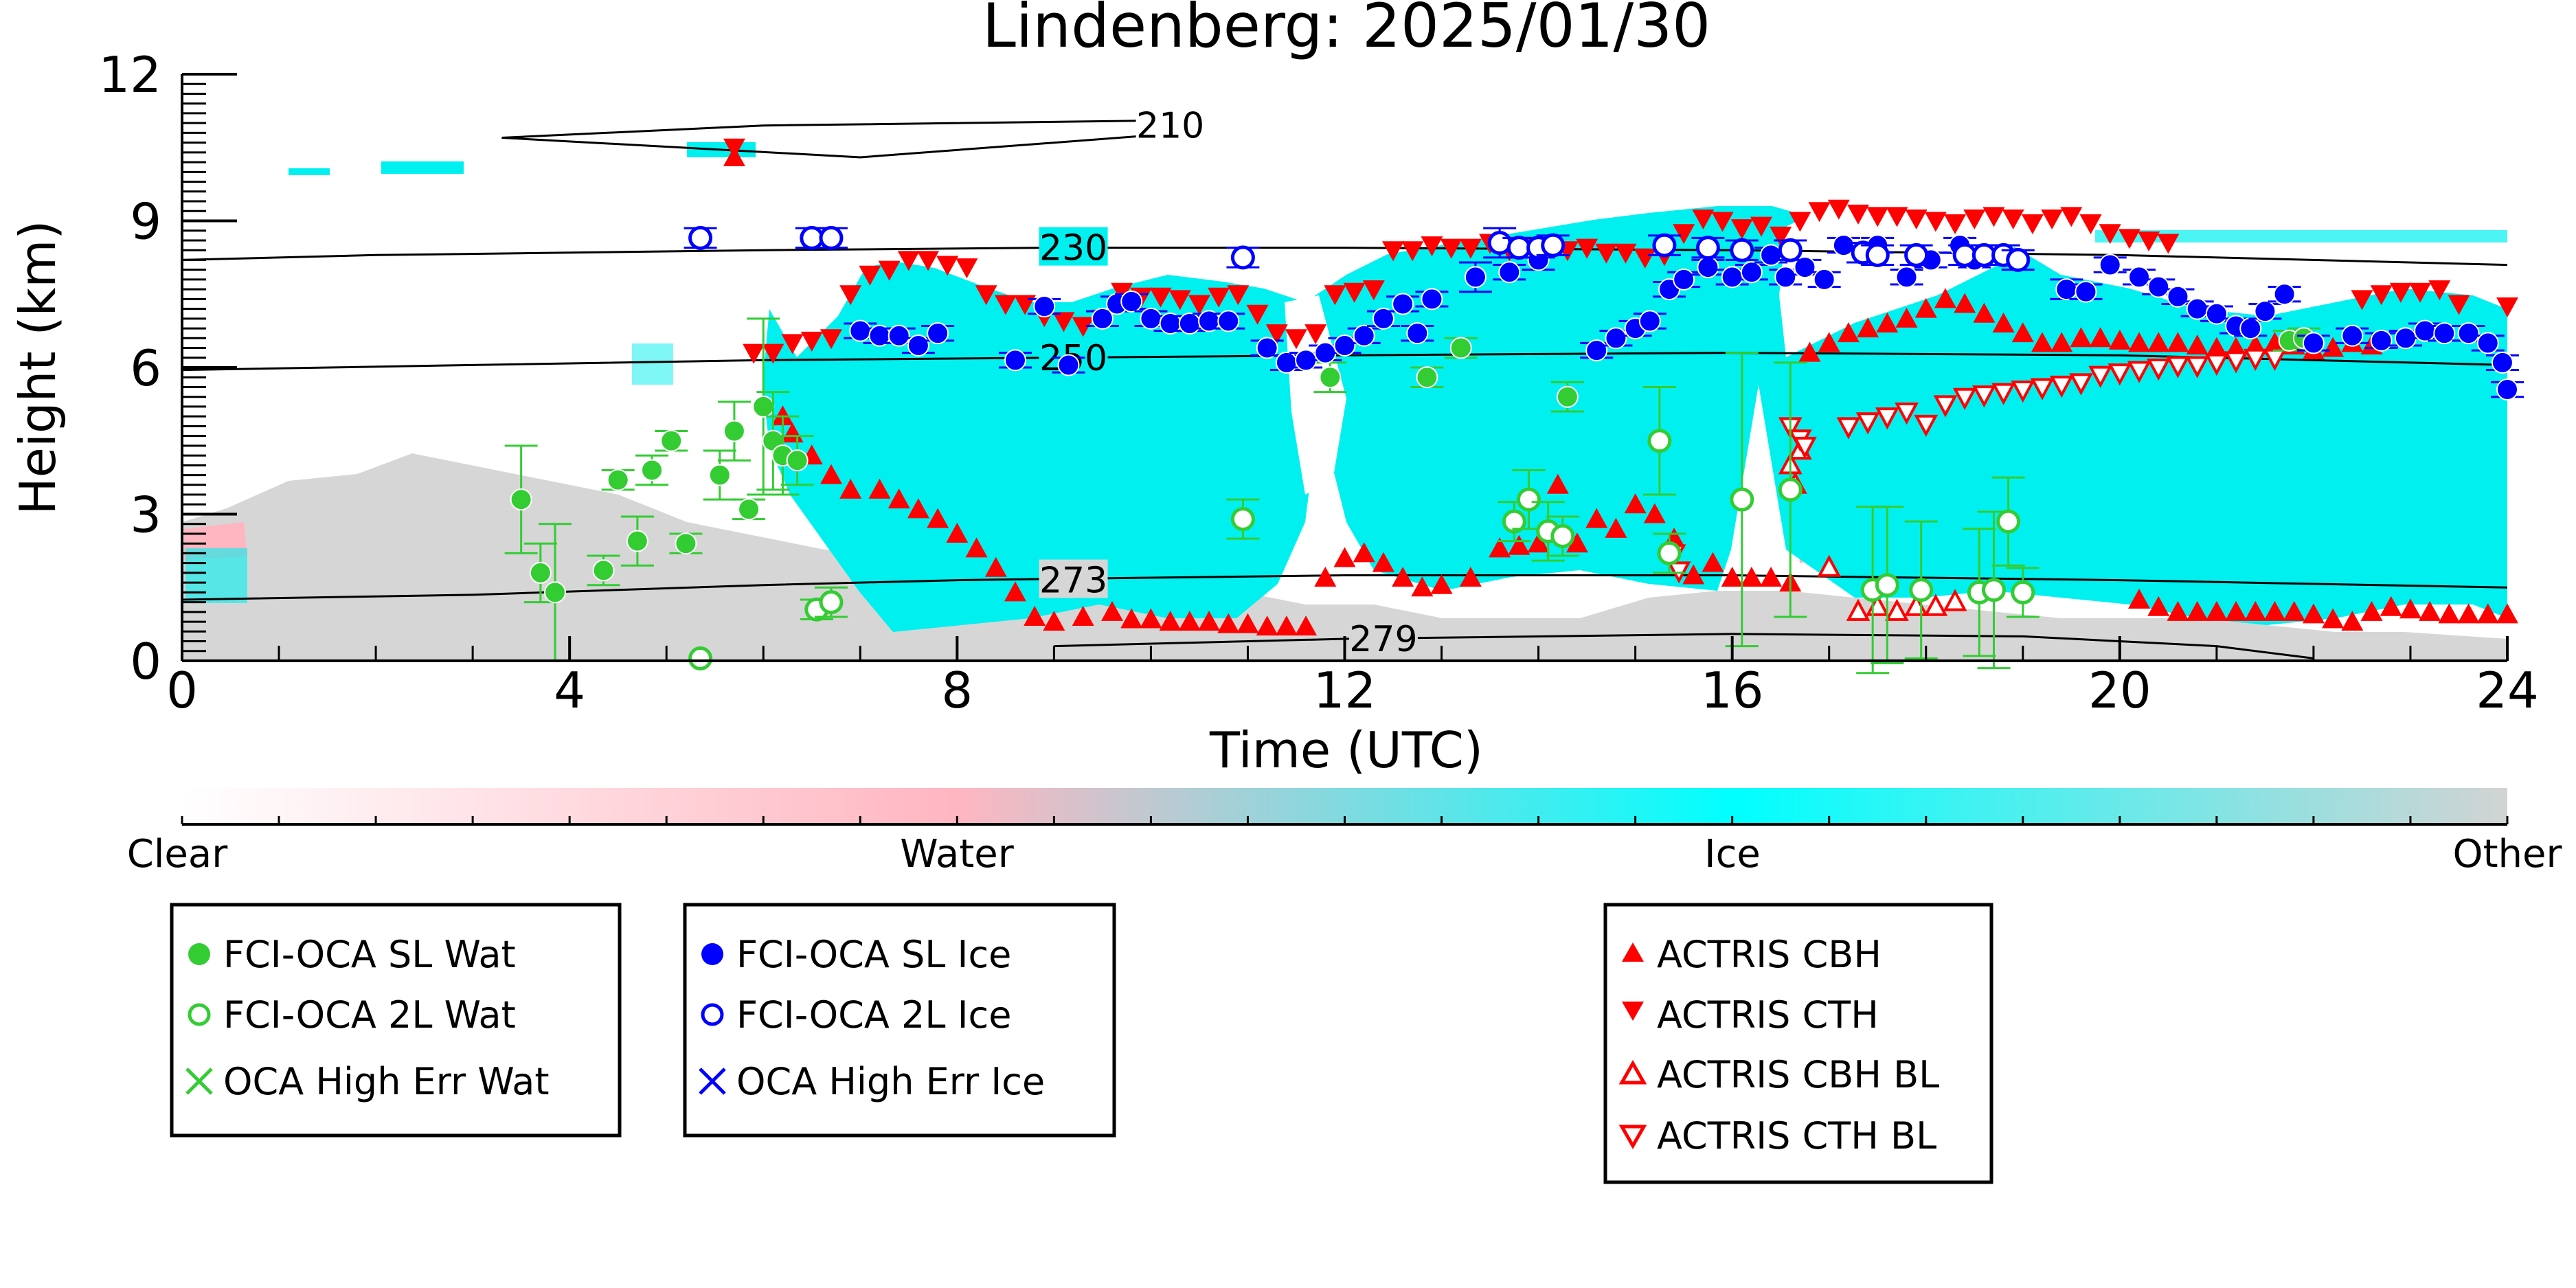 The image size is (2576, 1288). Describe the element at coordinates (1732, 854) in the screenshot. I see `colorbar-label-ice: Ice` at that location.